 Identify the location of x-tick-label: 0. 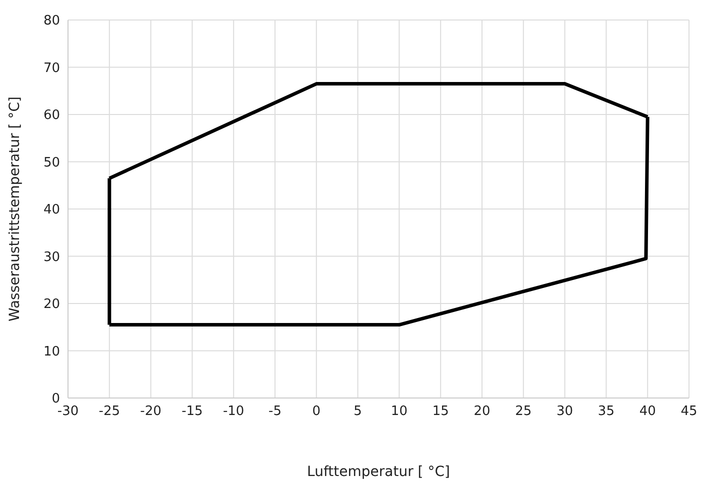
(316, 412).